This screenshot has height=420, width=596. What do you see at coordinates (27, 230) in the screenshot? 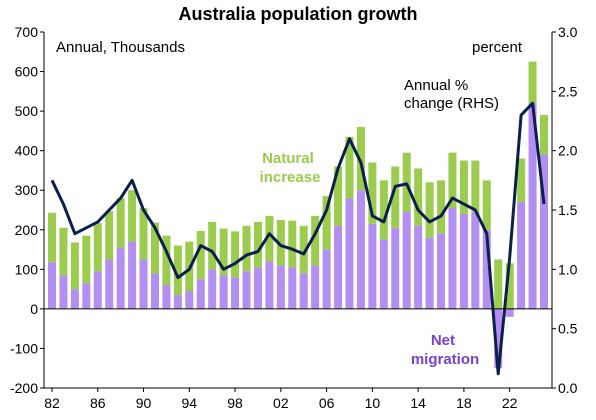
I see `y-tick-label-left: 200` at bounding box center [27, 230].